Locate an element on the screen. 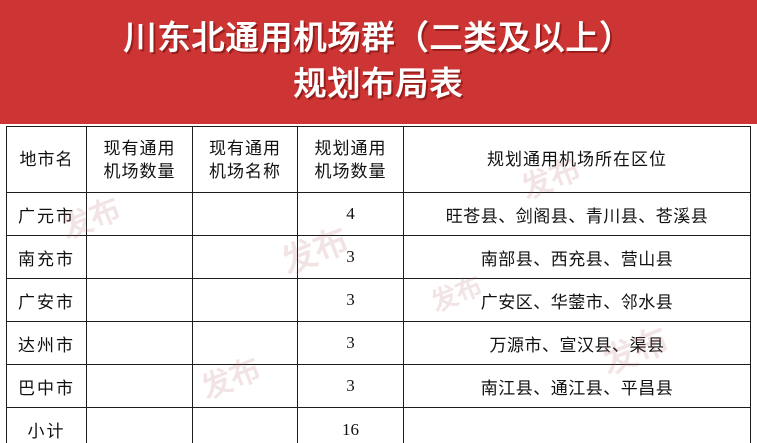  cell-planned-locations: 南部县、西充县、营山县 is located at coordinates (577, 257).